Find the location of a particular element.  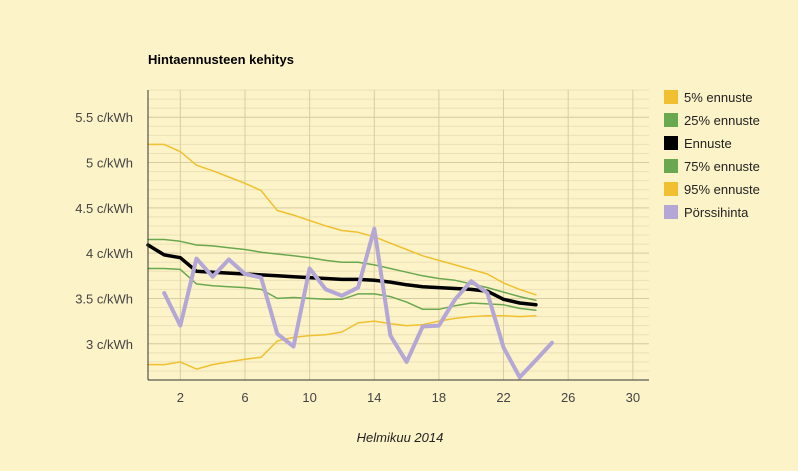

x-tick-label: 22 is located at coordinates (503, 397).